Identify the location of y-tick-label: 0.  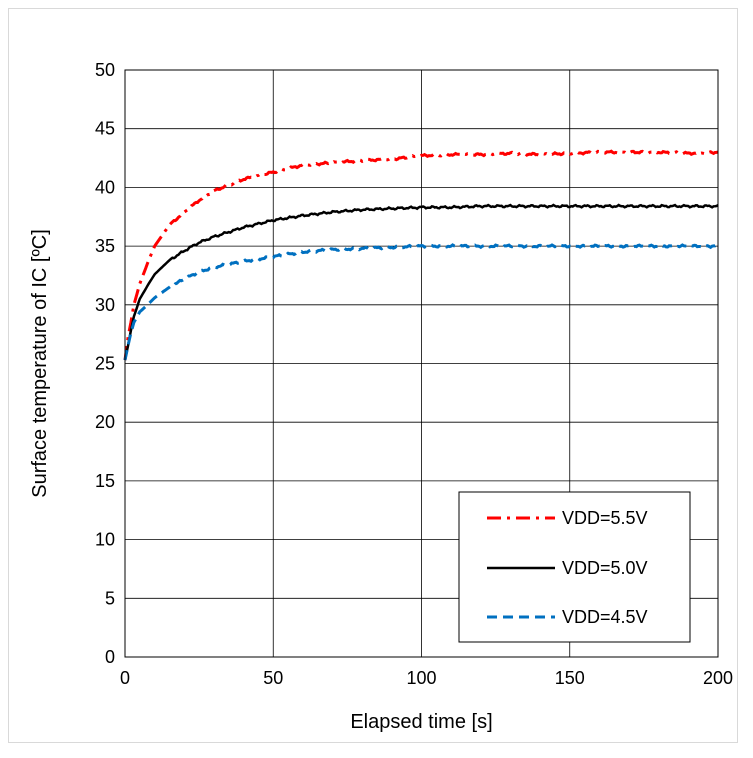
(110, 657).